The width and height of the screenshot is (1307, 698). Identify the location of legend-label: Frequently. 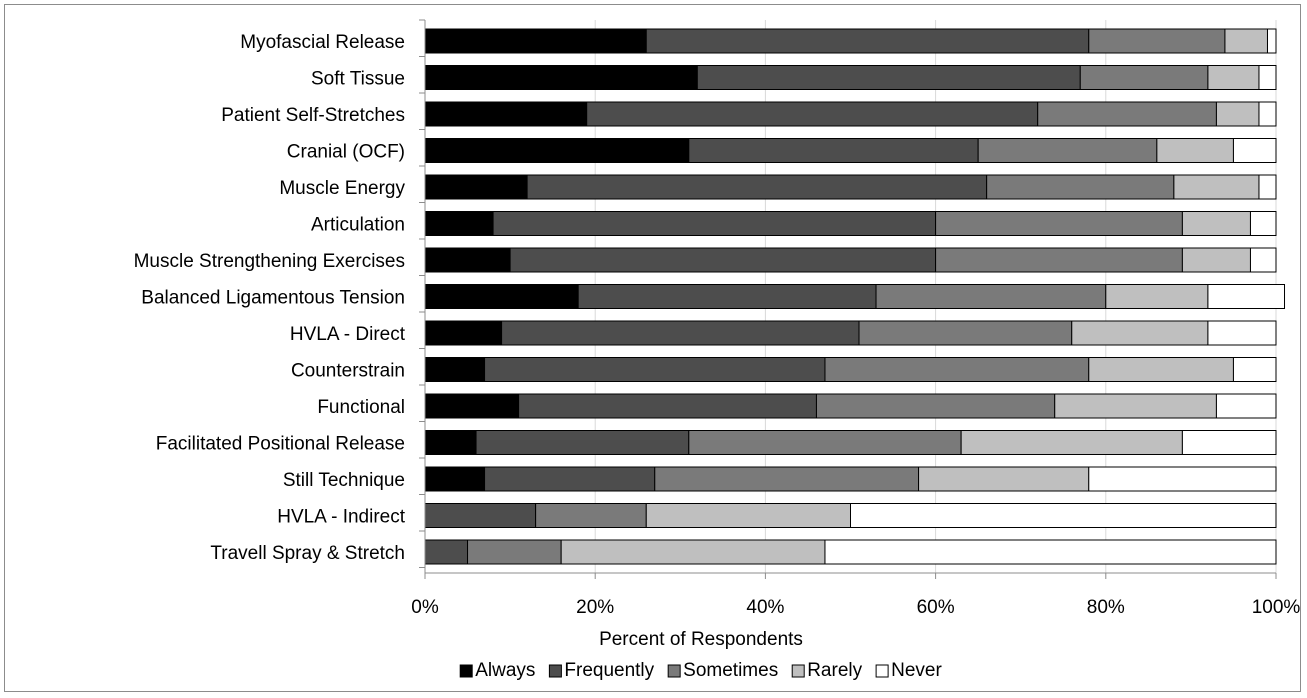
(609, 670).